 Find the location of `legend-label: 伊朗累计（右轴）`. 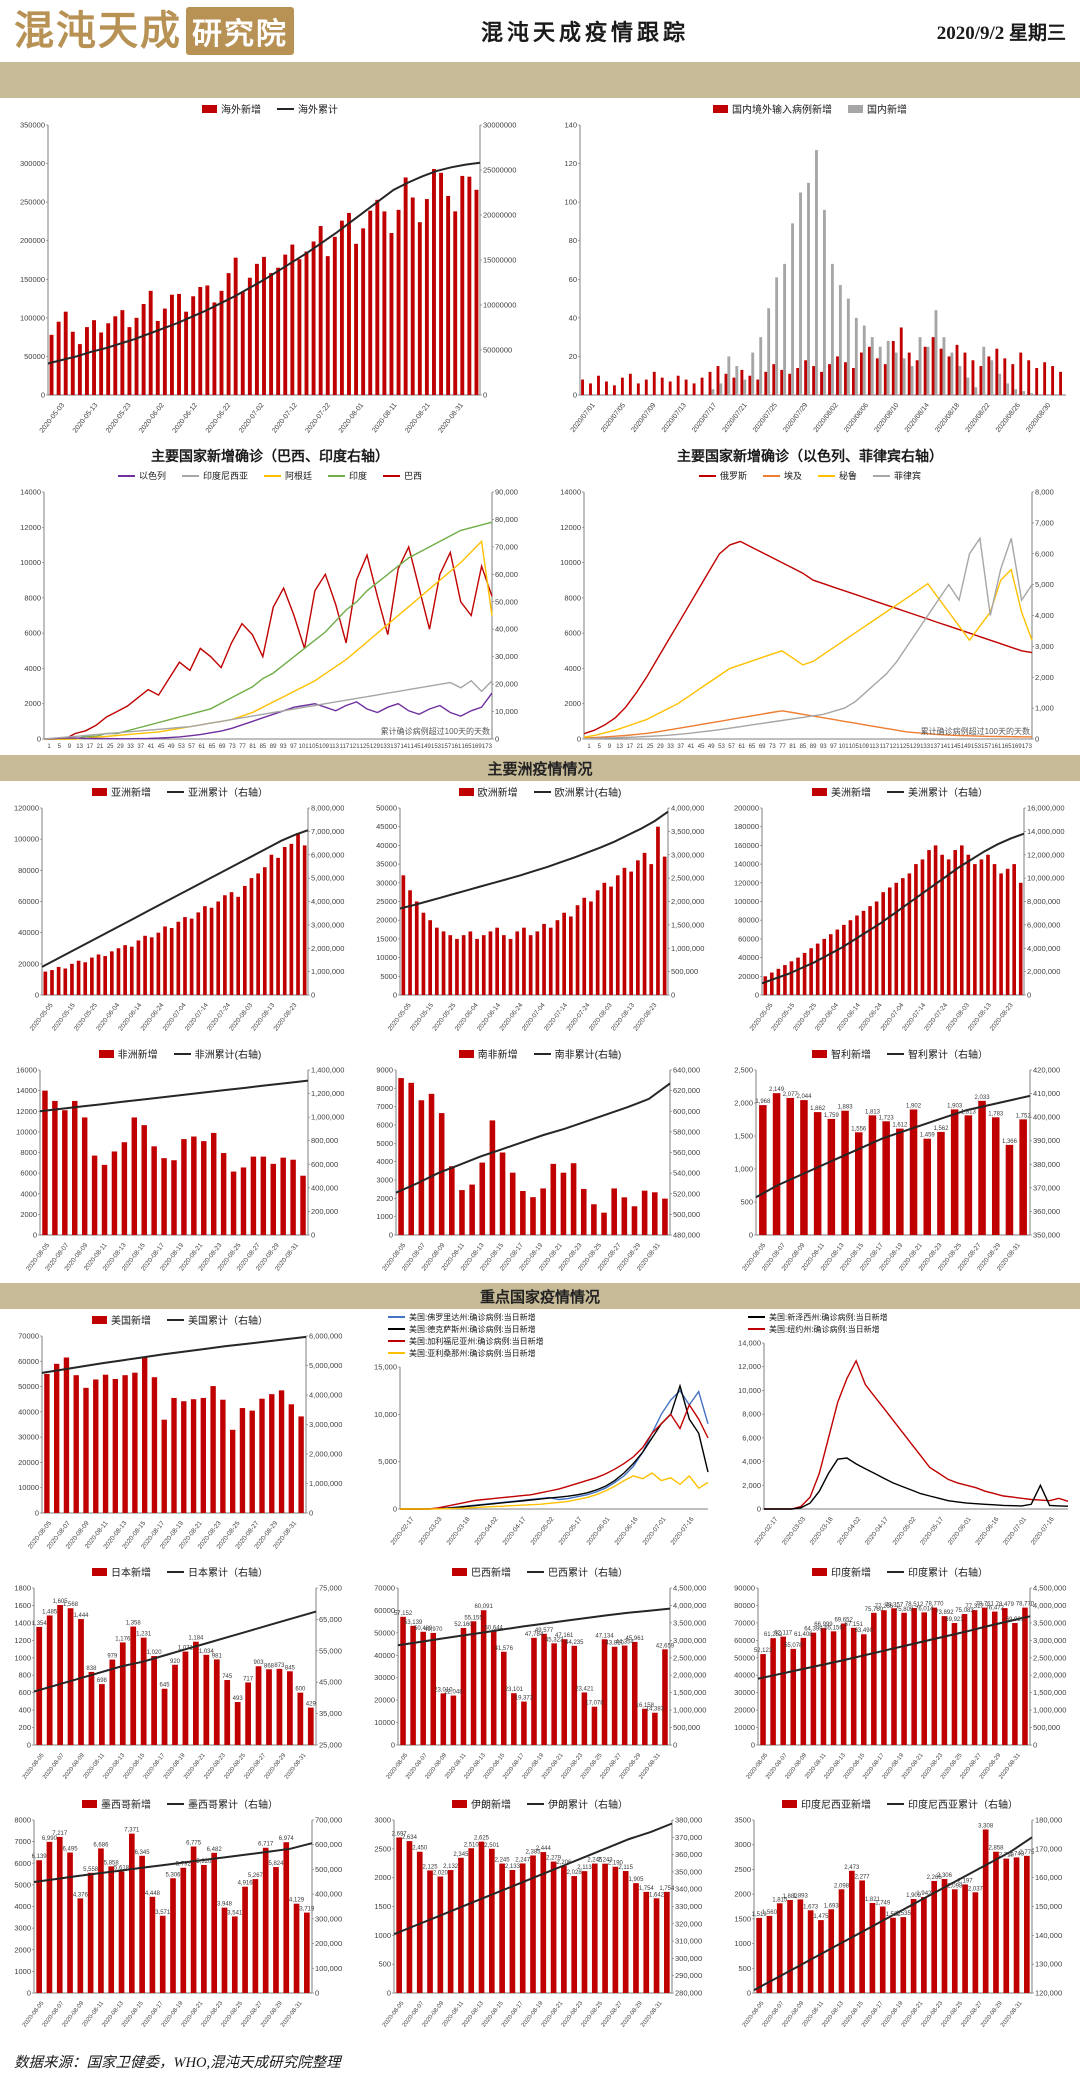

legend-label: 伊朗累计（右轴） is located at coordinates (588, 1805).